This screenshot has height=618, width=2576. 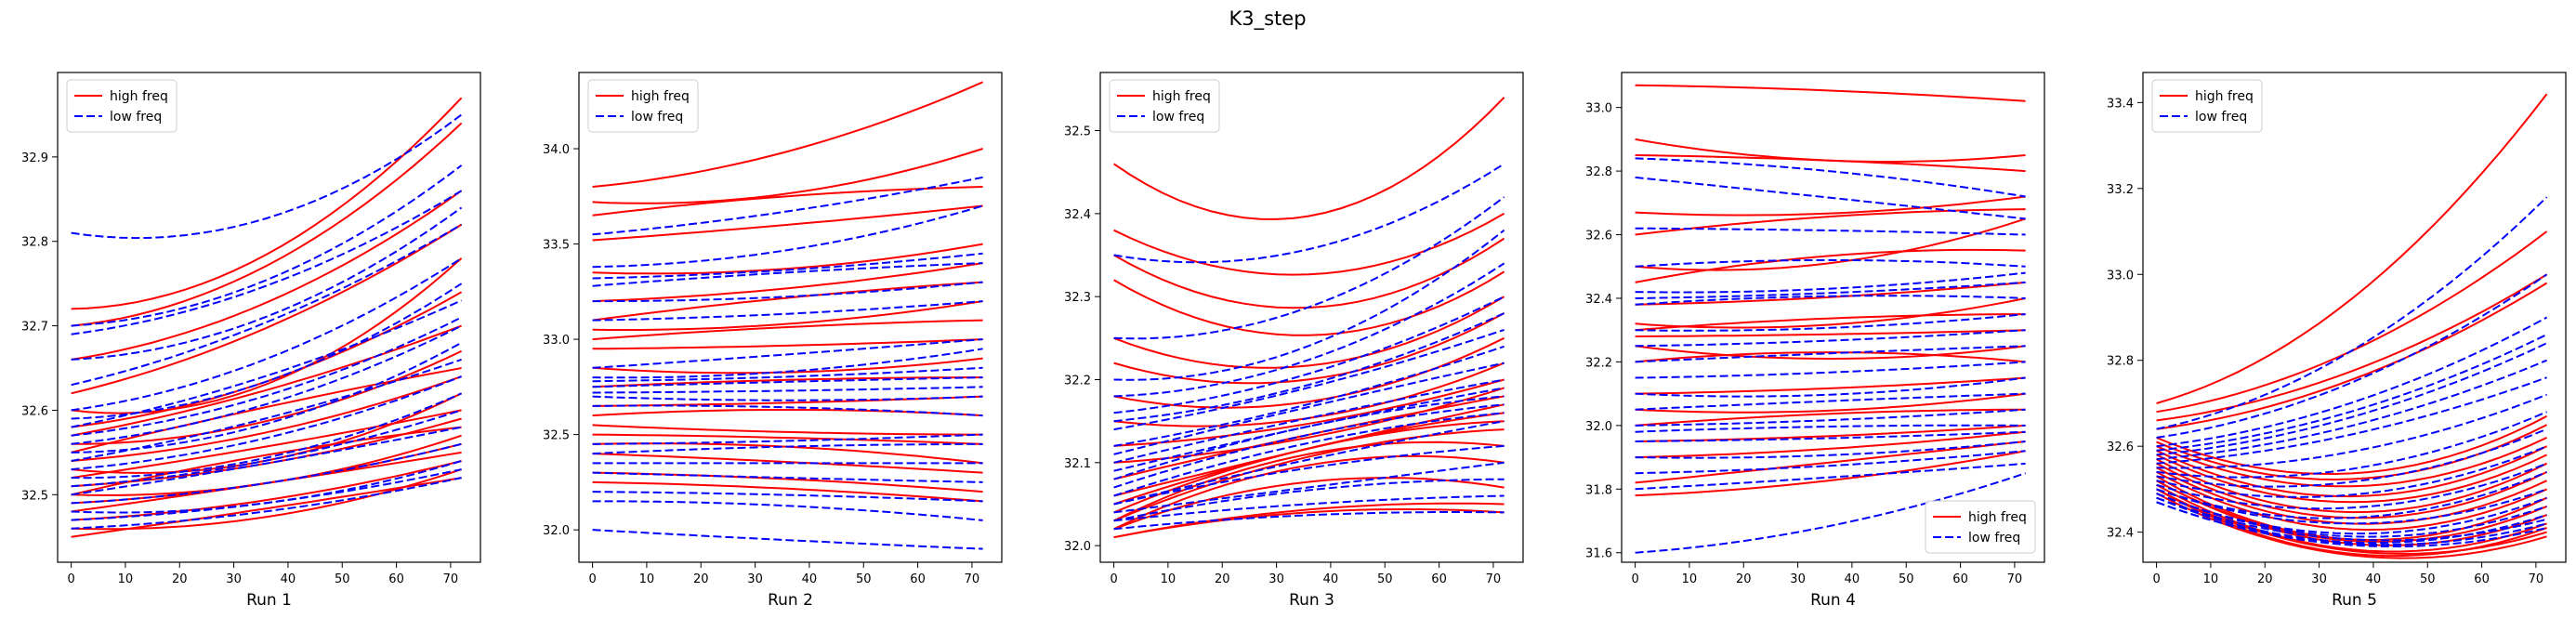 What do you see at coordinates (556, 150) in the screenshot?
I see `y-tick-label: 34.0` at bounding box center [556, 150].